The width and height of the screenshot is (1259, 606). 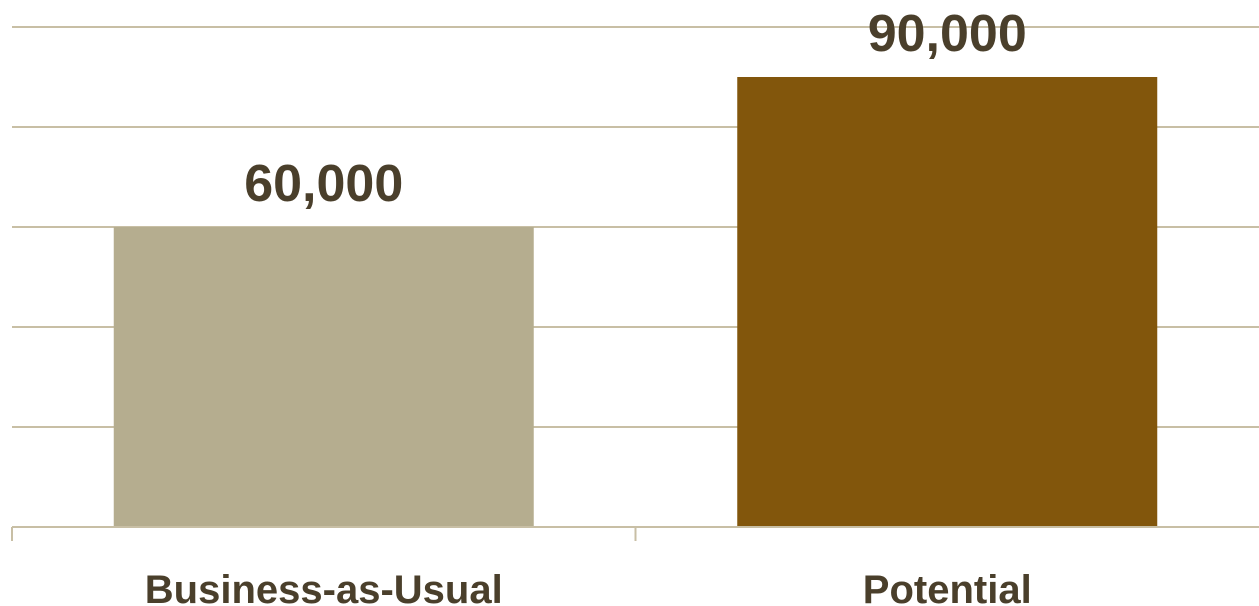 I want to click on x-tick-label: Potential, so click(x=947, y=587).